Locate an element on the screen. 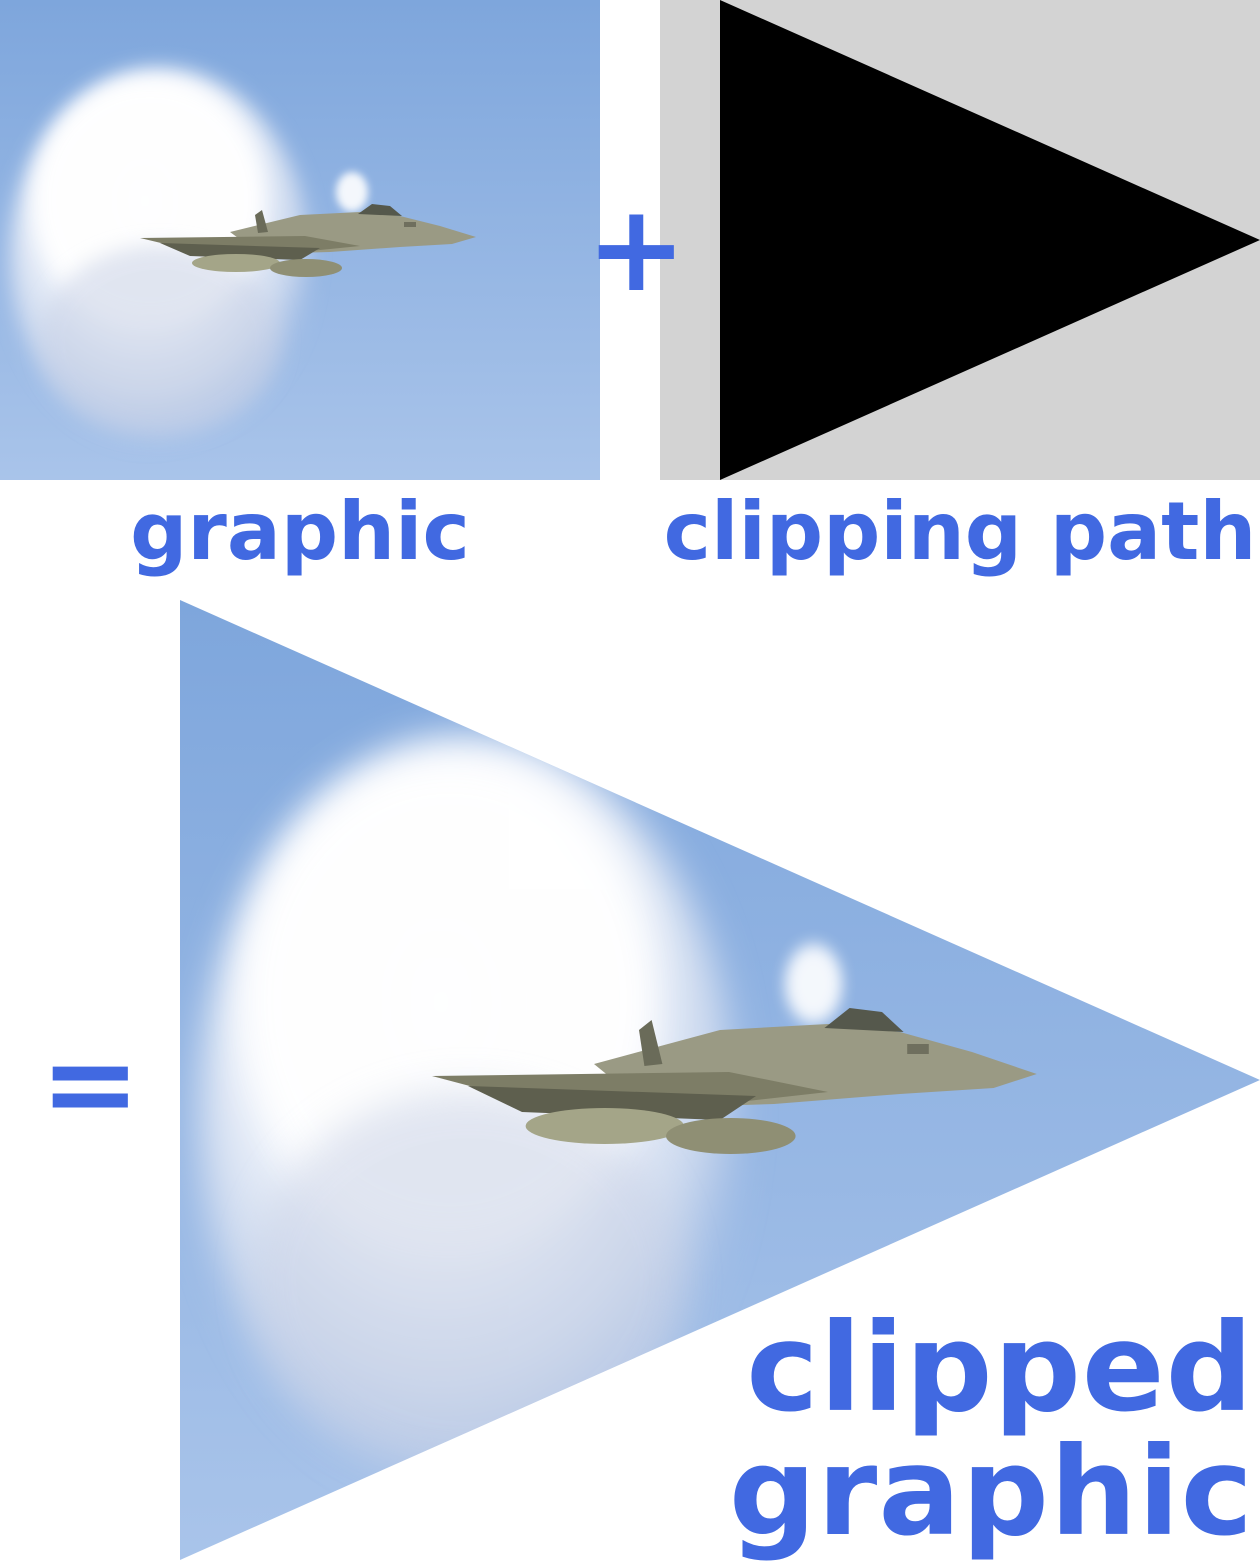 This screenshot has width=1260, height=1563. clip-triangle is located at coordinates (990, 240).